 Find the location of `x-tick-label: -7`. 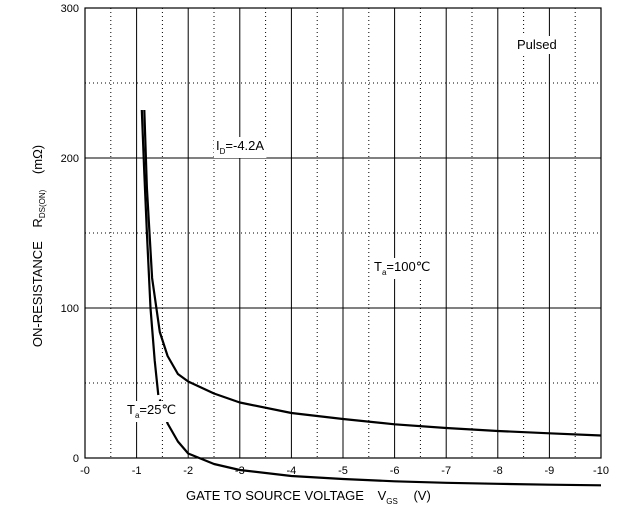

x-tick-label: -7 is located at coordinates (446, 471).